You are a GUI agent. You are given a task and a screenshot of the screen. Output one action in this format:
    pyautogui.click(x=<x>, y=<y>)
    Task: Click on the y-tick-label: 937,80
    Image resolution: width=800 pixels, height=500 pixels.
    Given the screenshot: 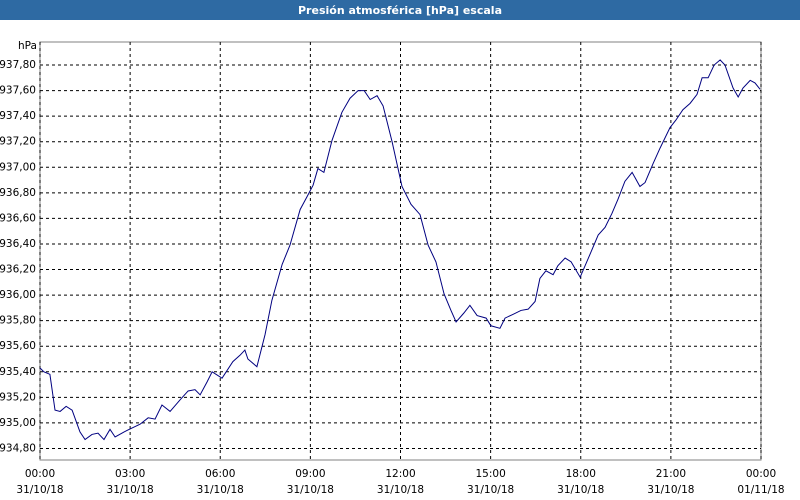 What is the action you would take?
    pyautogui.click(x=18, y=65)
    